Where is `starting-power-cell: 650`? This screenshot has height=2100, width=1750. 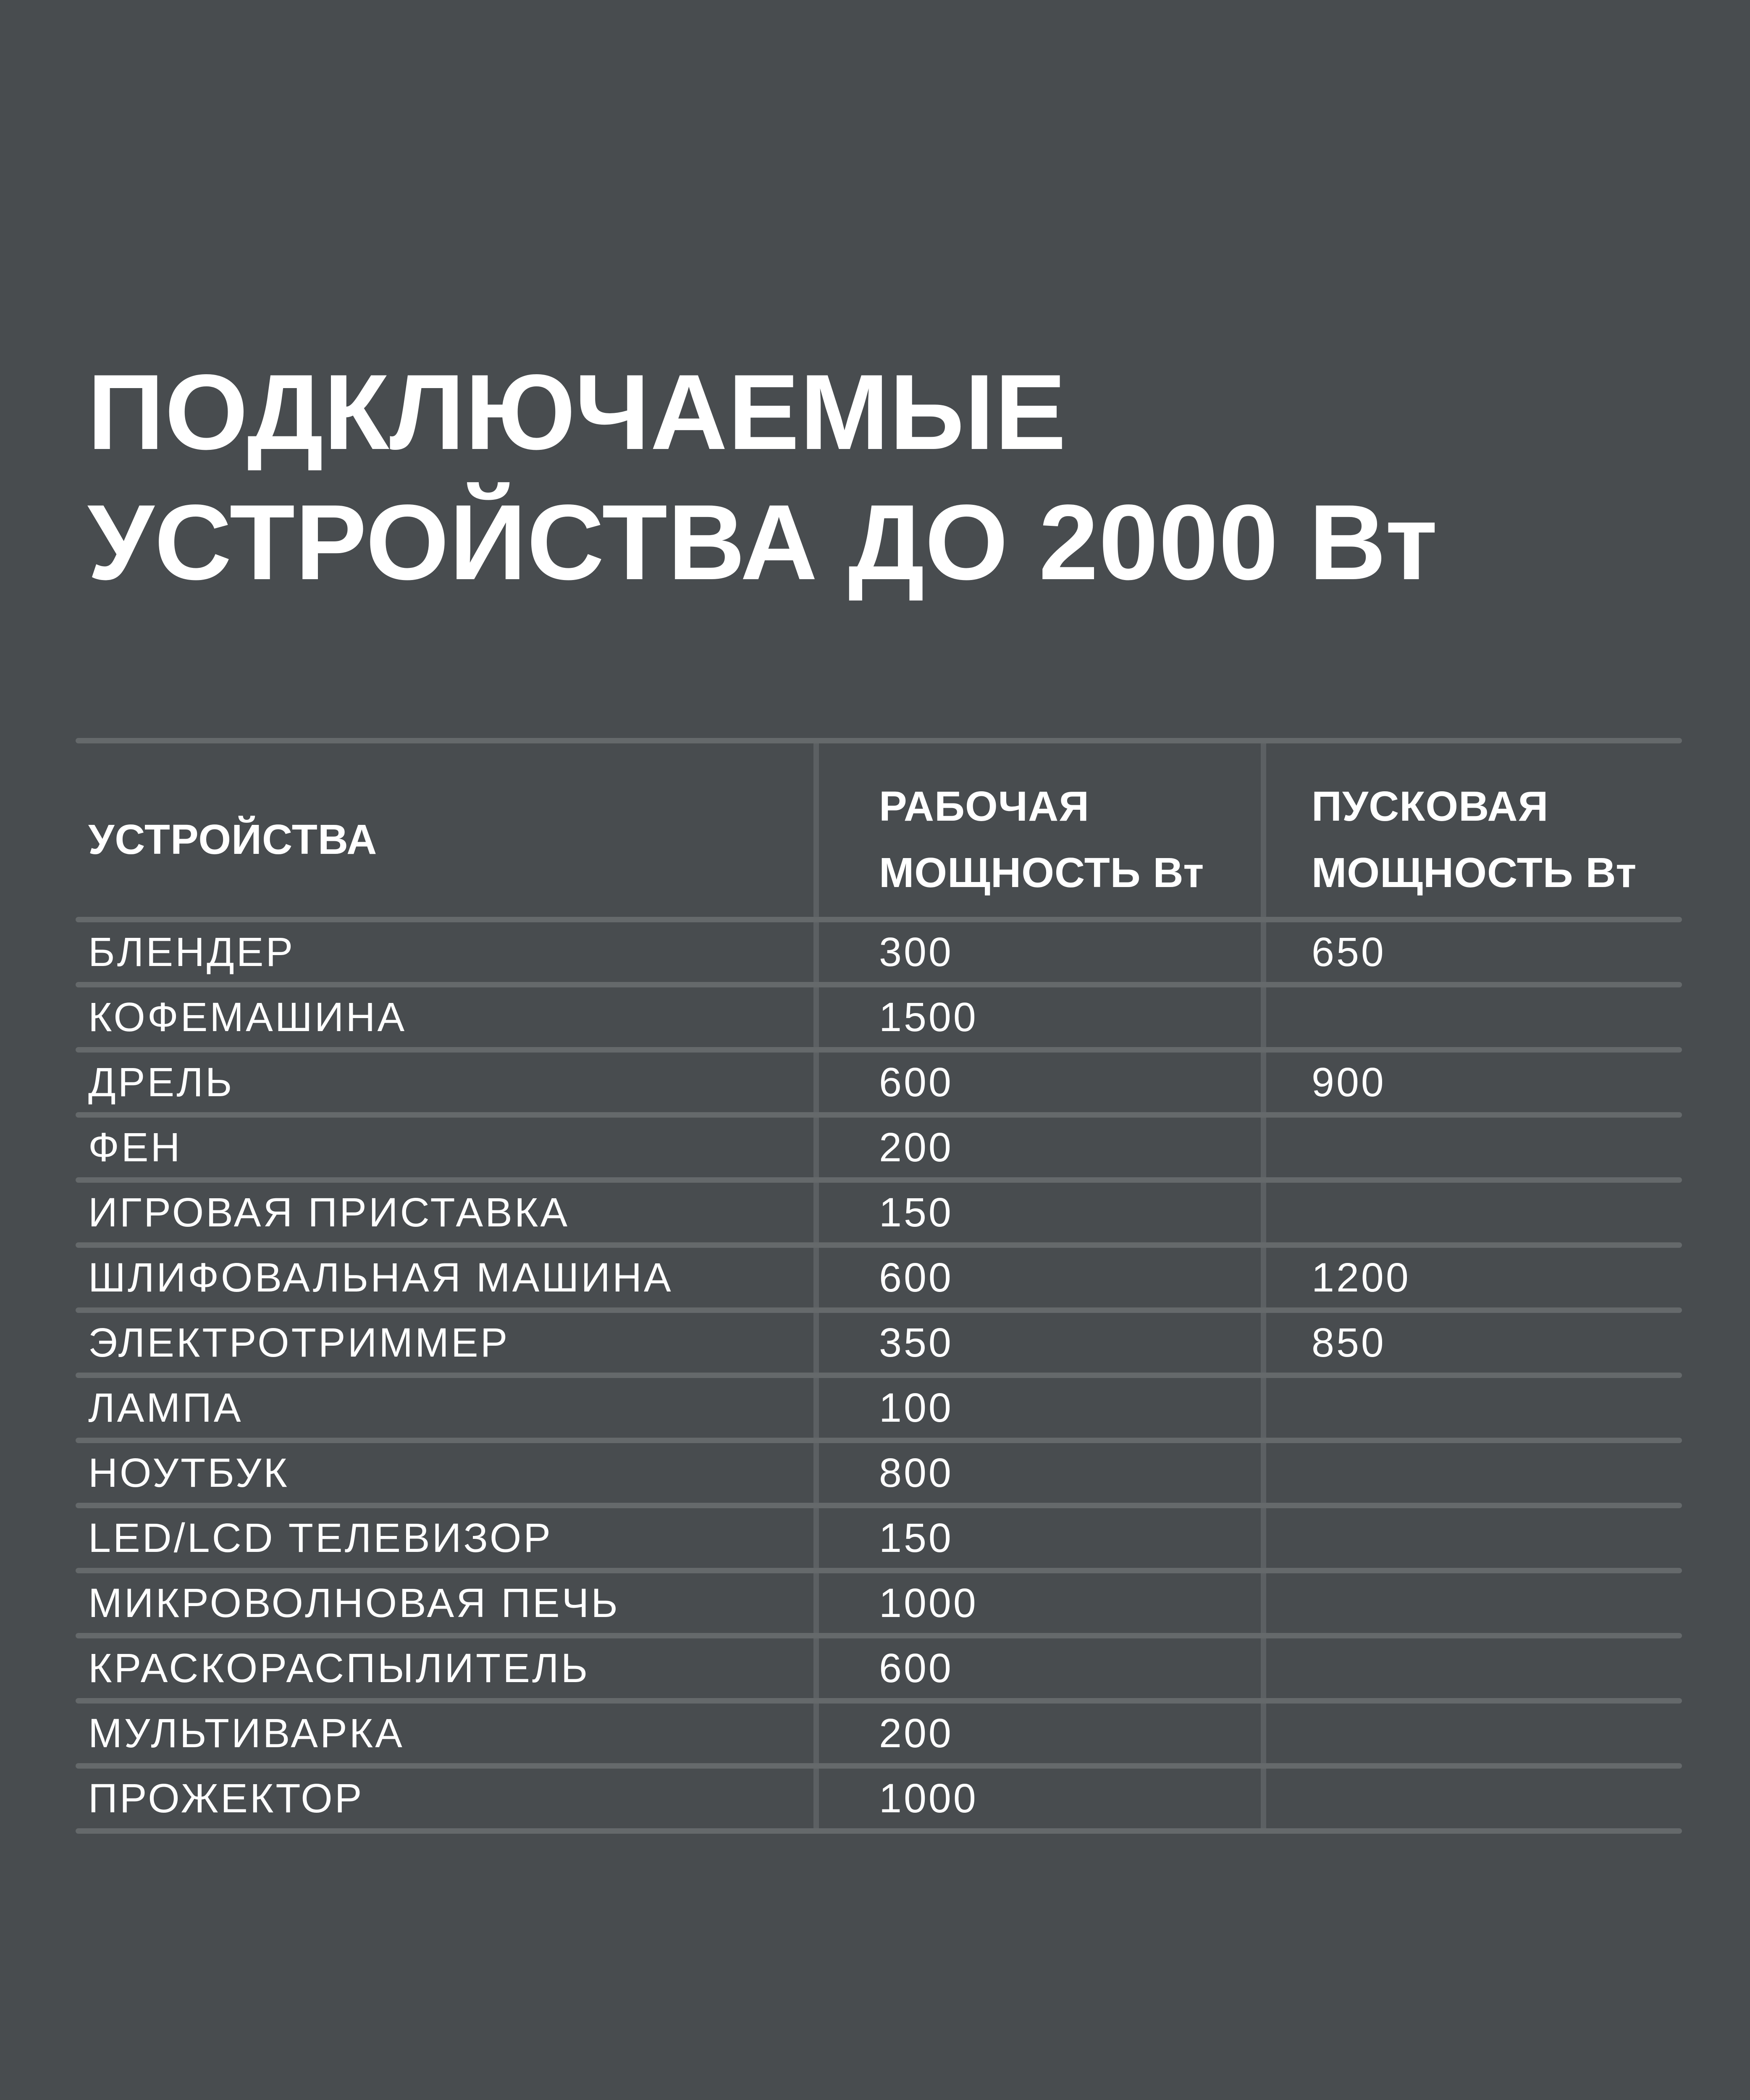
starting-power-cell: 650 is located at coordinates (1349, 952).